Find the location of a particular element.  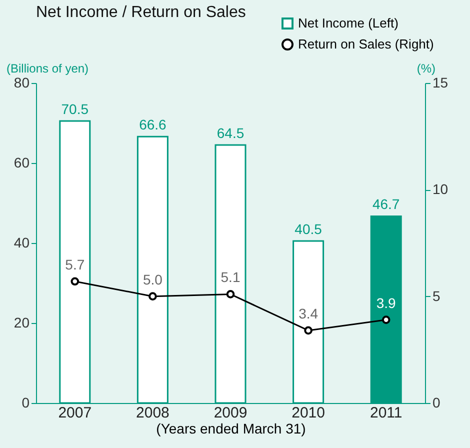

y-tick-label: 20 is located at coordinates (22, 322).